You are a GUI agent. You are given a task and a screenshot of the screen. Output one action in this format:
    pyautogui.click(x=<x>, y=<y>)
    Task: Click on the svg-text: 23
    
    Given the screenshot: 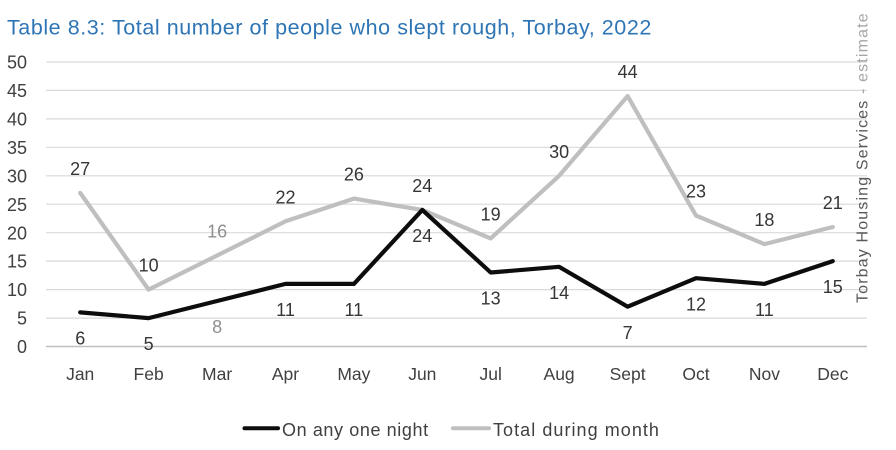 What is the action you would take?
    pyautogui.click(x=696, y=192)
    